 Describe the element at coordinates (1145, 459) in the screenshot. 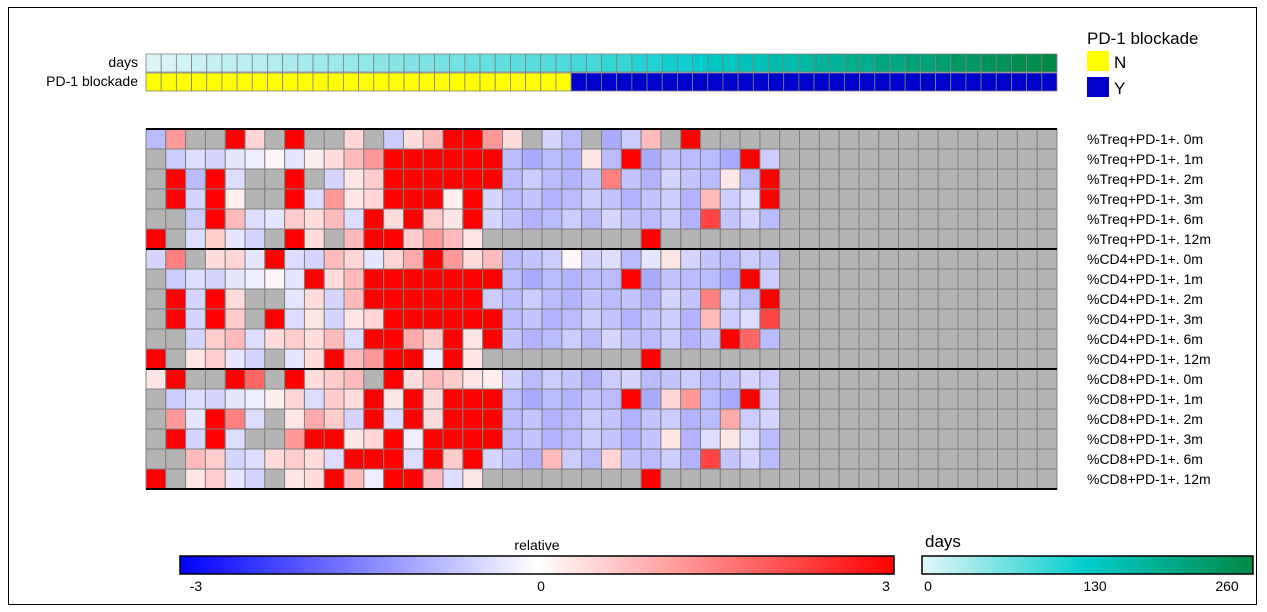

I see `row-label: %CD8+PD-1+. 6m` at that location.